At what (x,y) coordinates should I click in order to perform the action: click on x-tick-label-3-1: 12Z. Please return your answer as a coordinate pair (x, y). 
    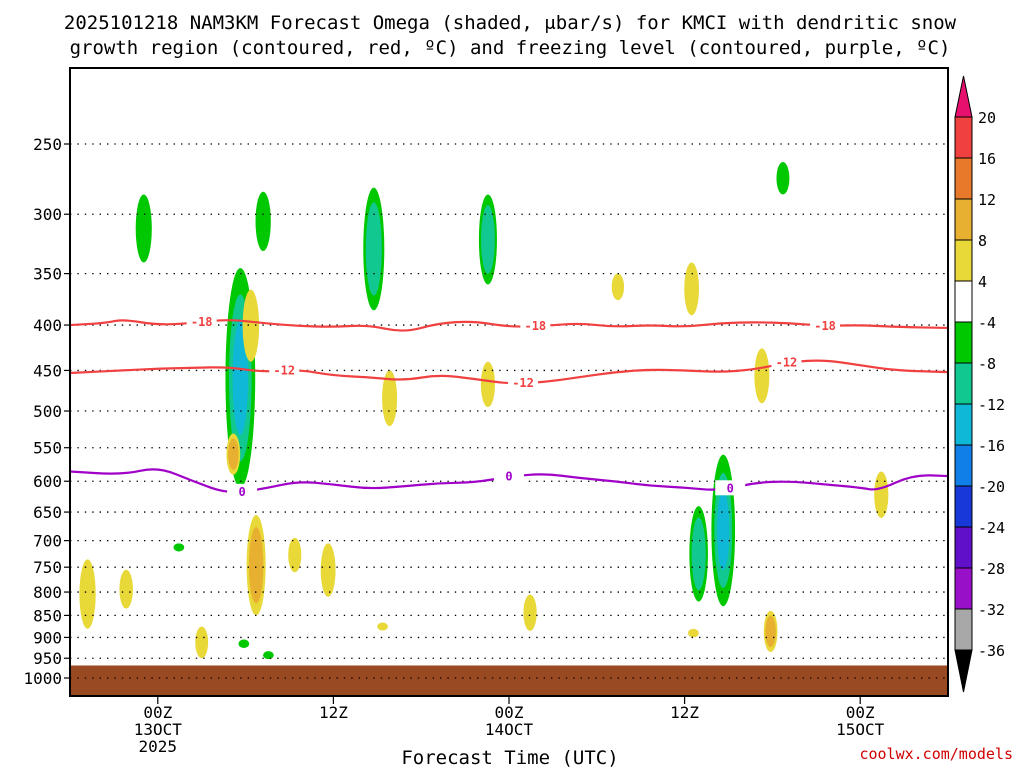
    Looking at the image, I should click on (684, 712).